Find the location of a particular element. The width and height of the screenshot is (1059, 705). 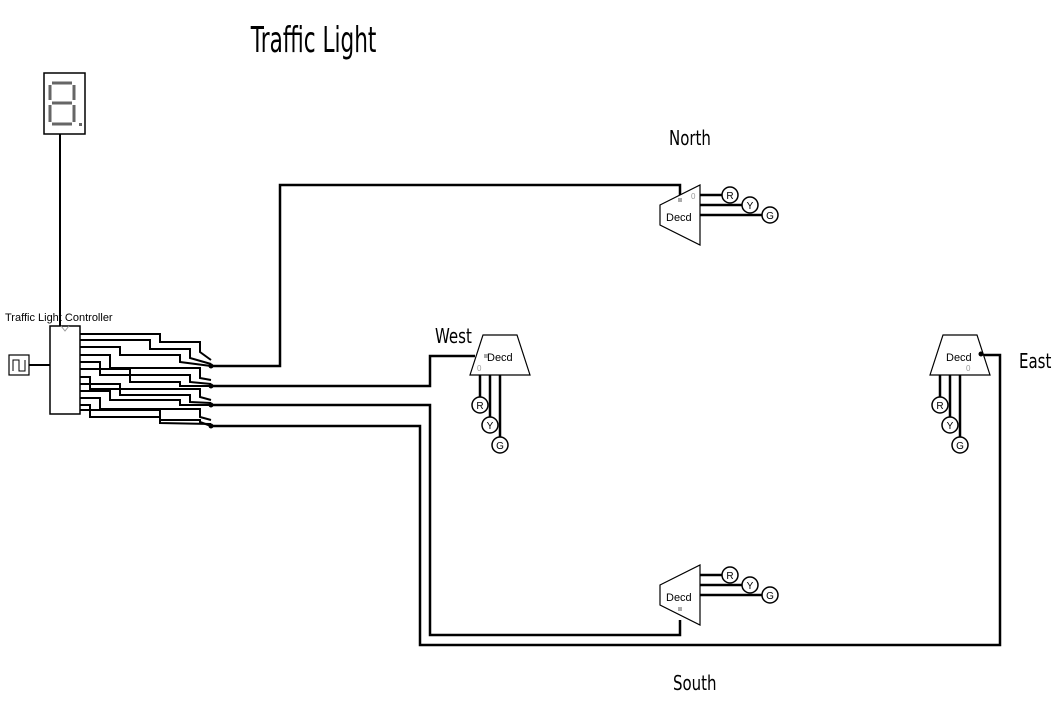

lamp-south-green: G is located at coordinates (770, 595).